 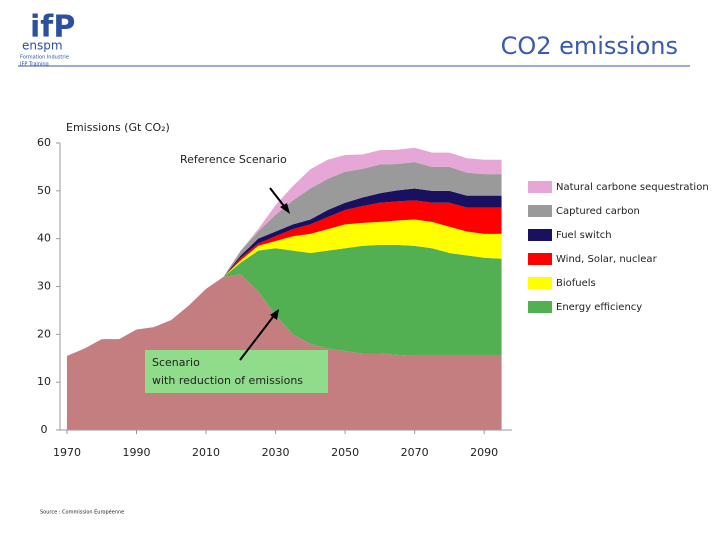 What do you see at coordinates (44, 190) in the screenshot?
I see `y-tick-label: 50` at bounding box center [44, 190].